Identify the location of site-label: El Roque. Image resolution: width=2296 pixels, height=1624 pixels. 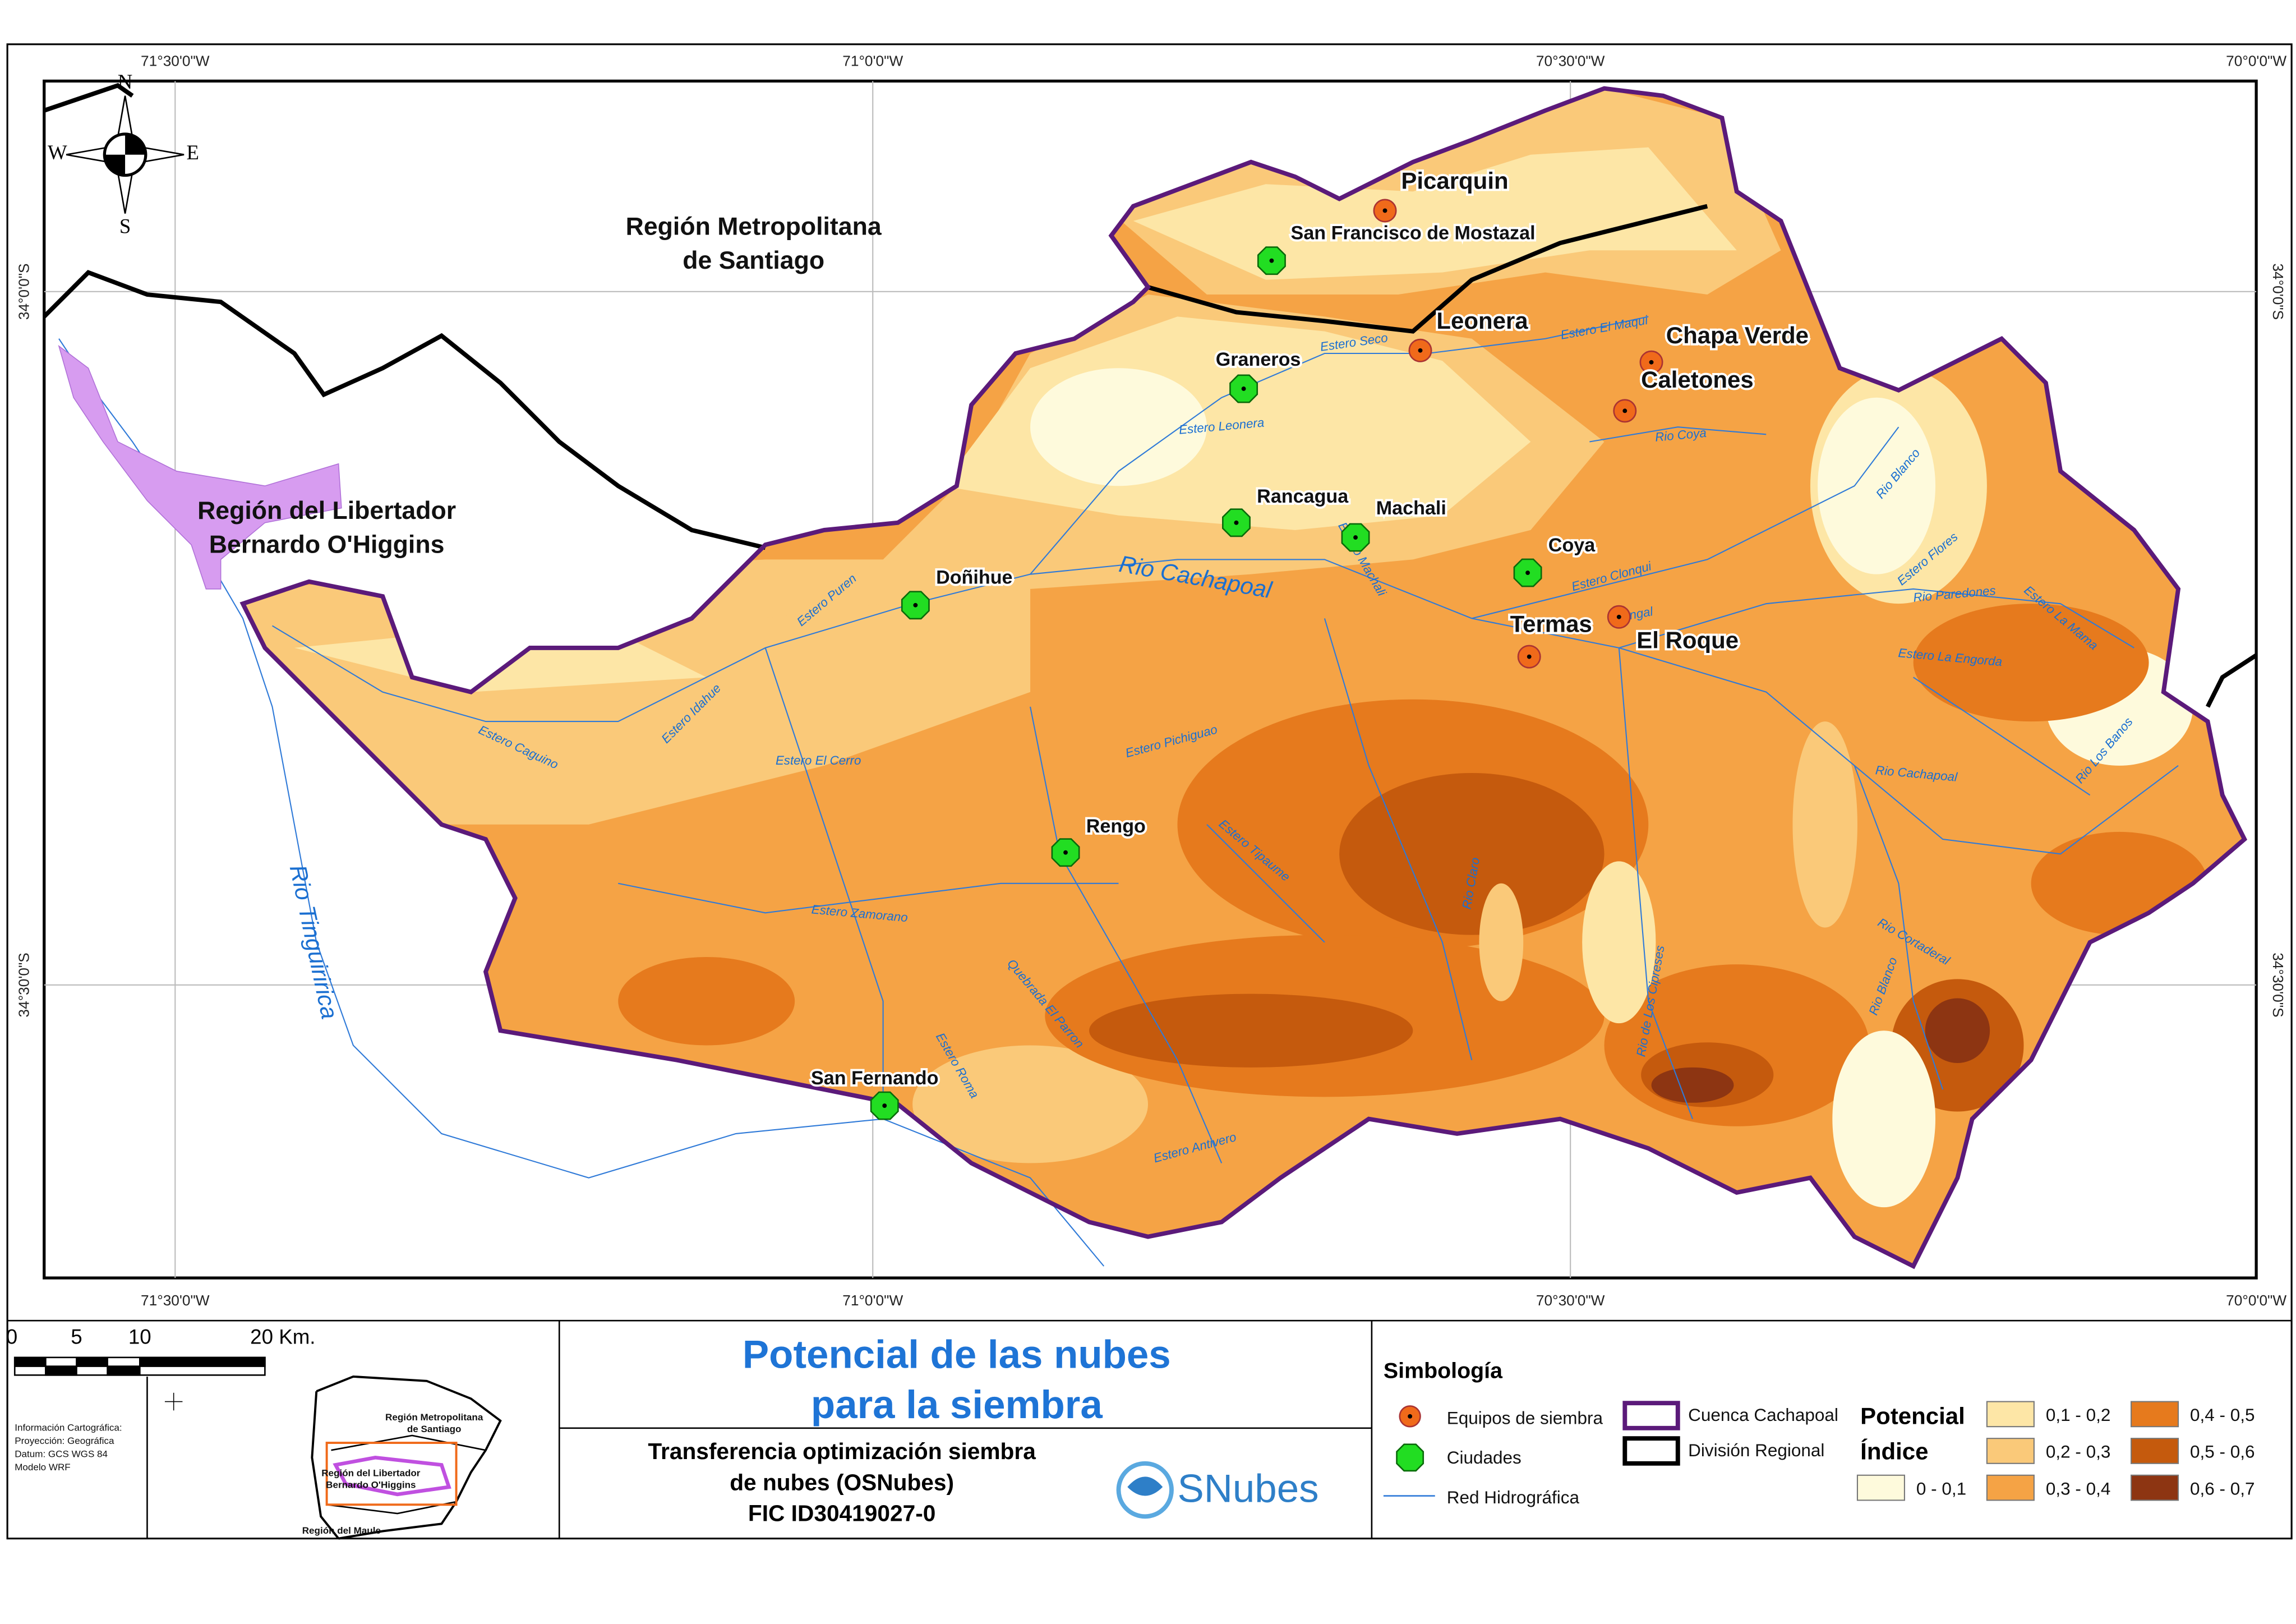
(1688, 640).